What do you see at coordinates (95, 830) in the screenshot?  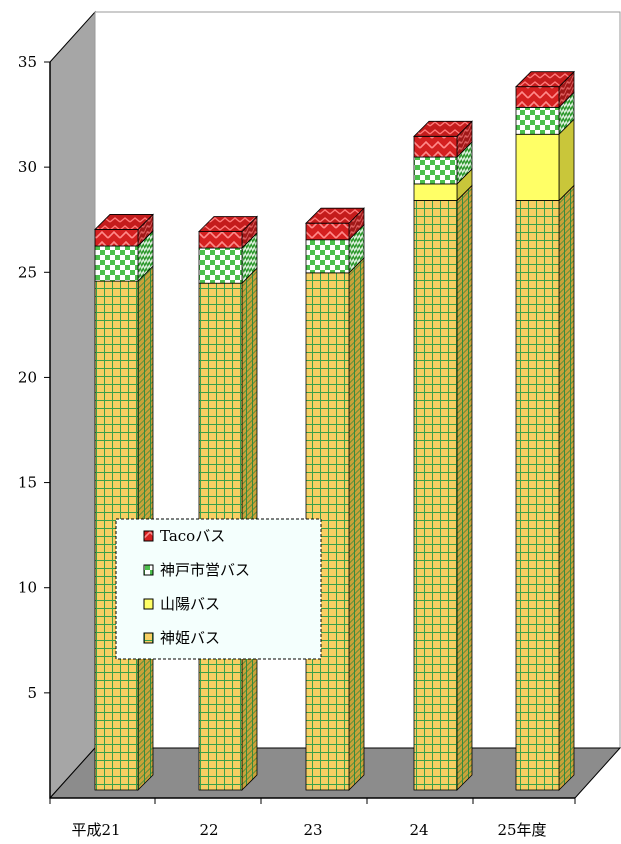 I see `x-tick-label: 平成21` at bounding box center [95, 830].